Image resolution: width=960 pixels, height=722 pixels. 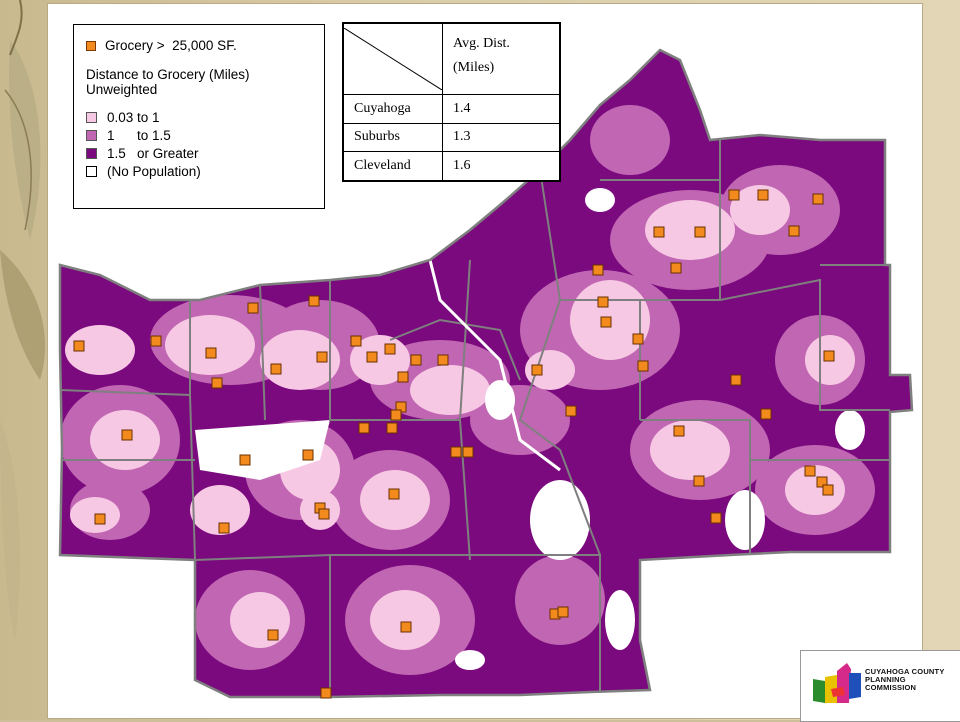 What do you see at coordinates (168, 74) in the screenshot?
I see `legend-title-line1: Distance to Grocery (Miles)` at bounding box center [168, 74].